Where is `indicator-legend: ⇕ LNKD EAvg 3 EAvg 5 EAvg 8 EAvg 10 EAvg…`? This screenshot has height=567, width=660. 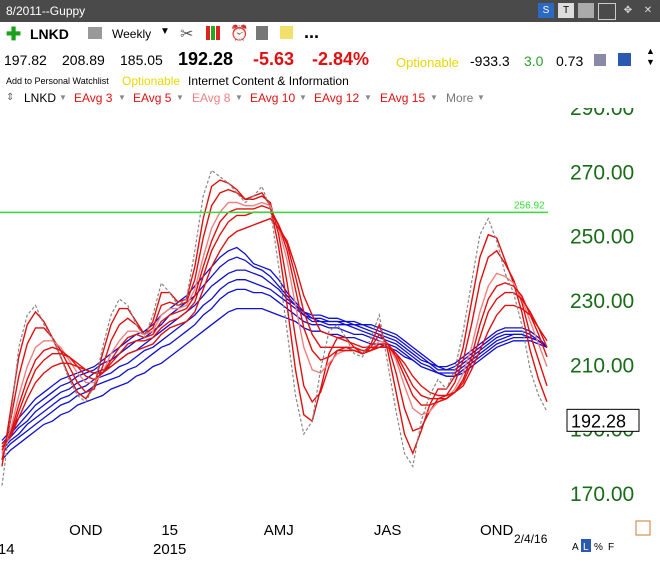
indicator-legend: ⇕ LNKD EAvg 3 EAvg 5 EAvg 8 EAvg 10 EAvg… is located at coordinates (280, 99).